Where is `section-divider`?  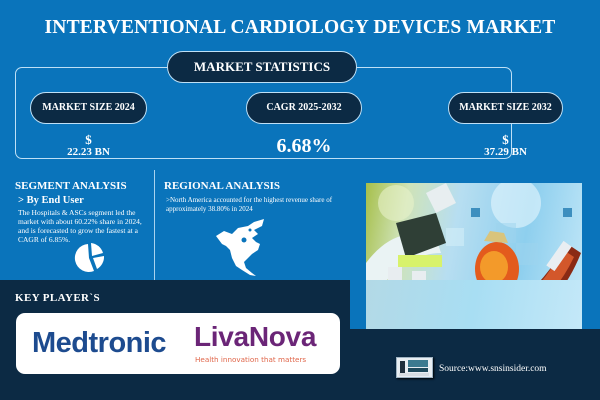
section-divider is located at coordinates (154, 225).